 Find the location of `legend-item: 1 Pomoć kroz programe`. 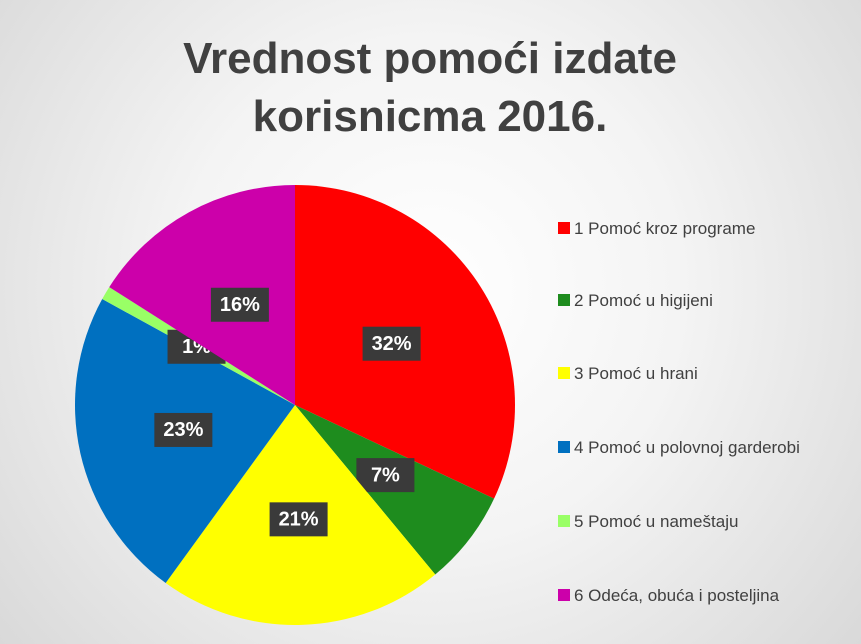

legend-item: 1 Pomoć kroz programe is located at coordinates (703, 228).